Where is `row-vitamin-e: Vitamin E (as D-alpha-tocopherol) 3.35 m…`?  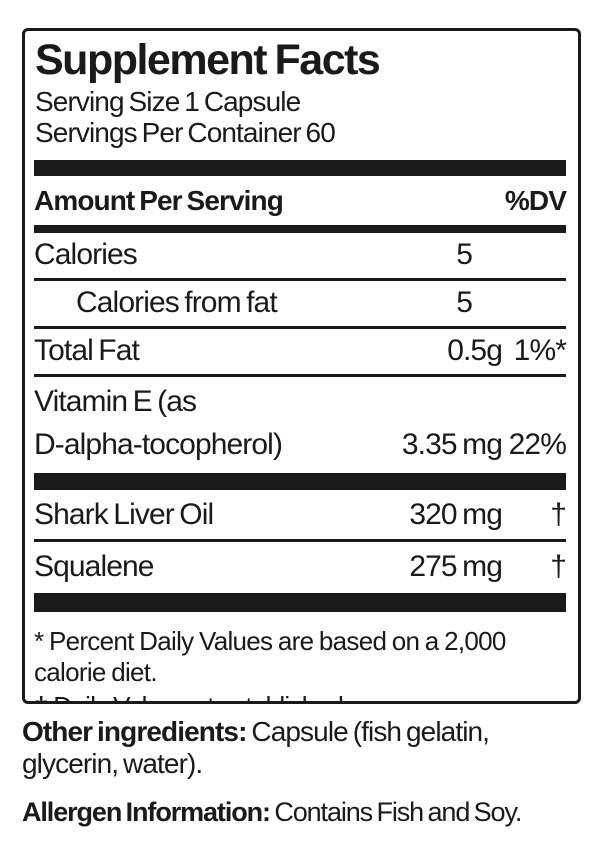
row-vitamin-e: Vitamin E (as D-alpha-tocopherol) 3.35 m… is located at coordinates (300, 425).